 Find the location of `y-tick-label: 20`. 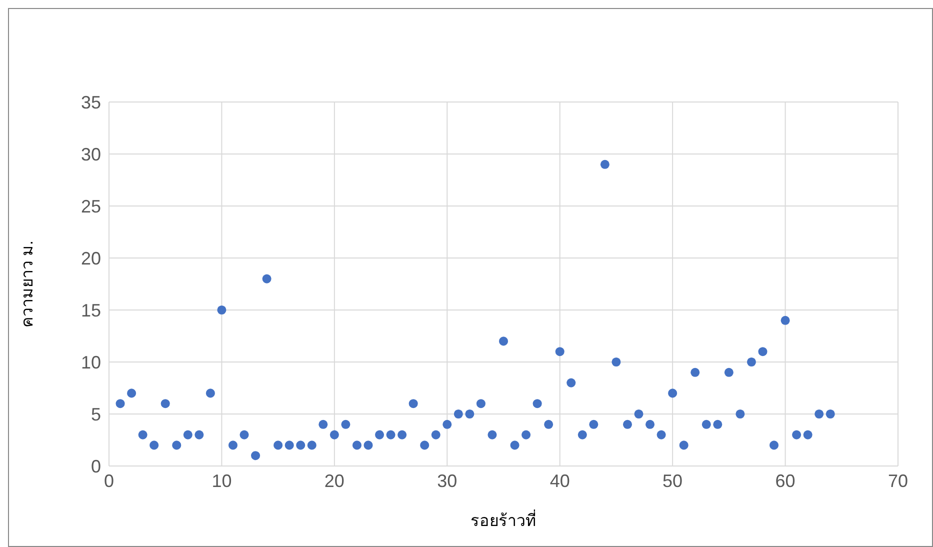

y-tick-label: 20 is located at coordinates (90, 258).